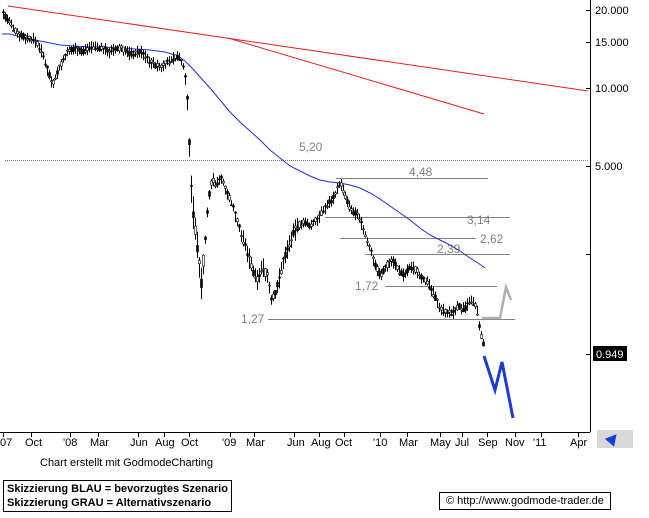  What do you see at coordinates (497, 301) in the screenshot?
I see `alternative-scenario-arrow` at bounding box center [497, 301].